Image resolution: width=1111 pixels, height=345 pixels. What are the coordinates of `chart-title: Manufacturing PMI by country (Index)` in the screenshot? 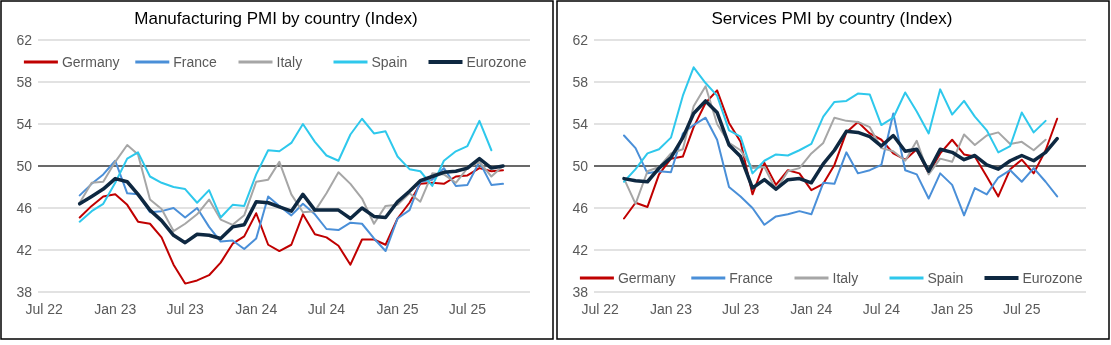 It's located at (276, 18).